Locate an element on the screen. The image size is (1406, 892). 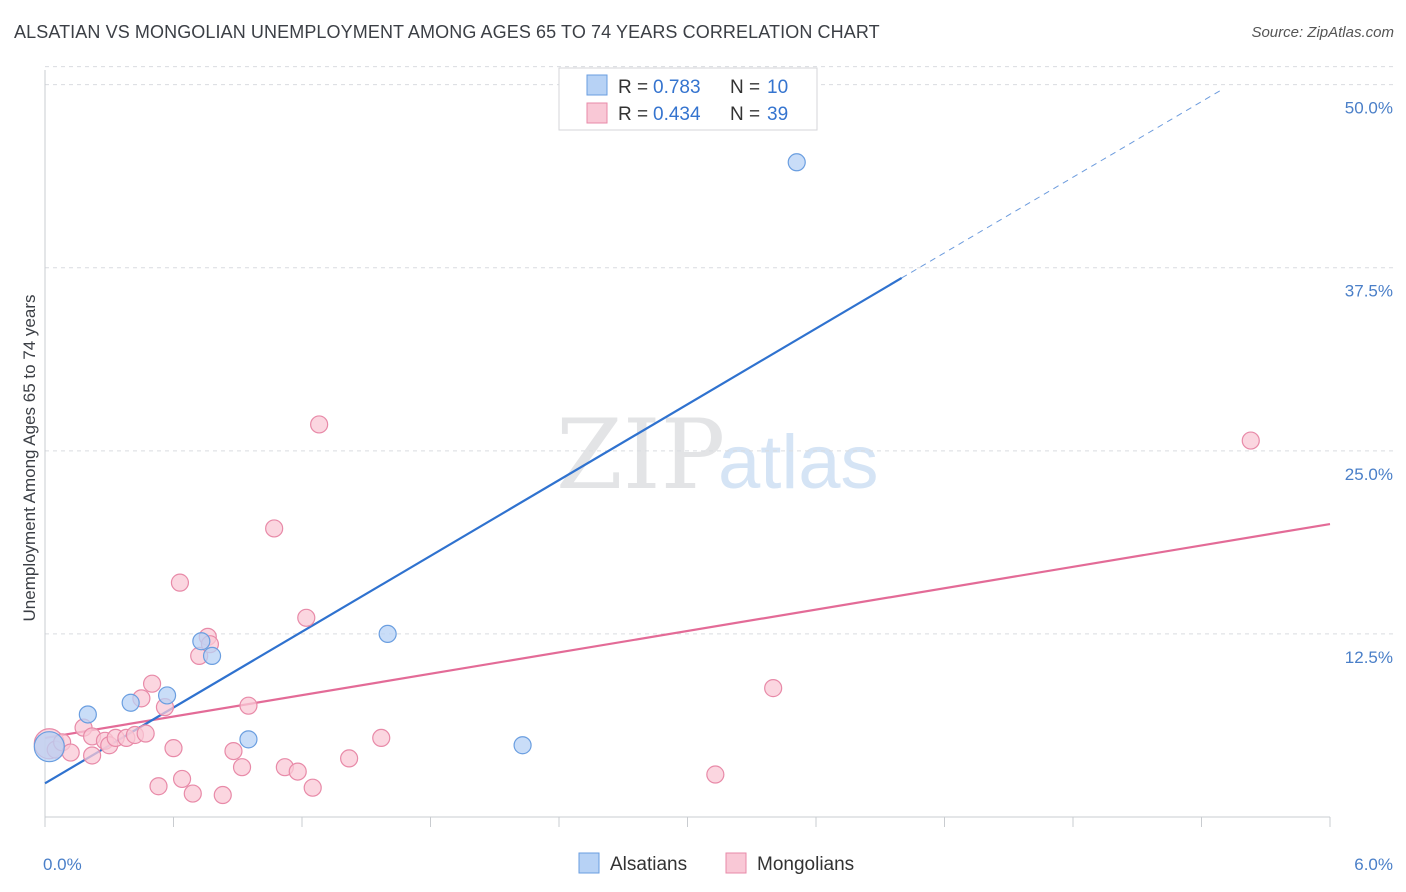
y-tick-label: 50.0% is located at coordinates (1369, 108).